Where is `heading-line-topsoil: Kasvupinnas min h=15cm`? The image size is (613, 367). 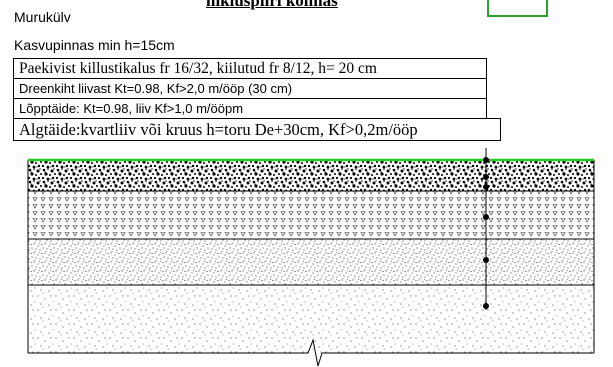 heading-line-topsoil: Kasvupinnas min h=15cm is located at coordinates (94, 45).